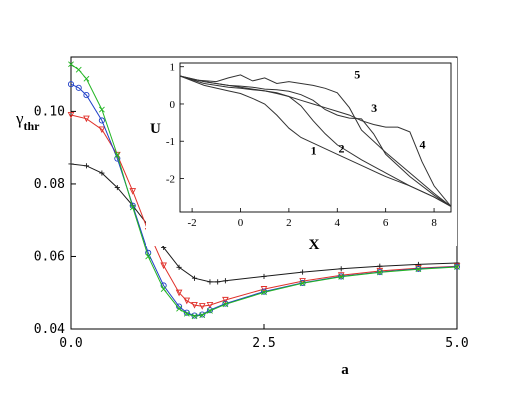  What do you see at coordinates (173, 68) in the screenshot?
I see `inset-y-tick-label: 1` at bounding box center [173, 68].